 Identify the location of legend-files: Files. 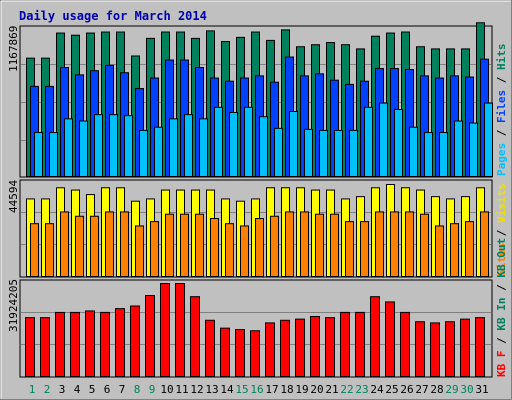
(501, 106).